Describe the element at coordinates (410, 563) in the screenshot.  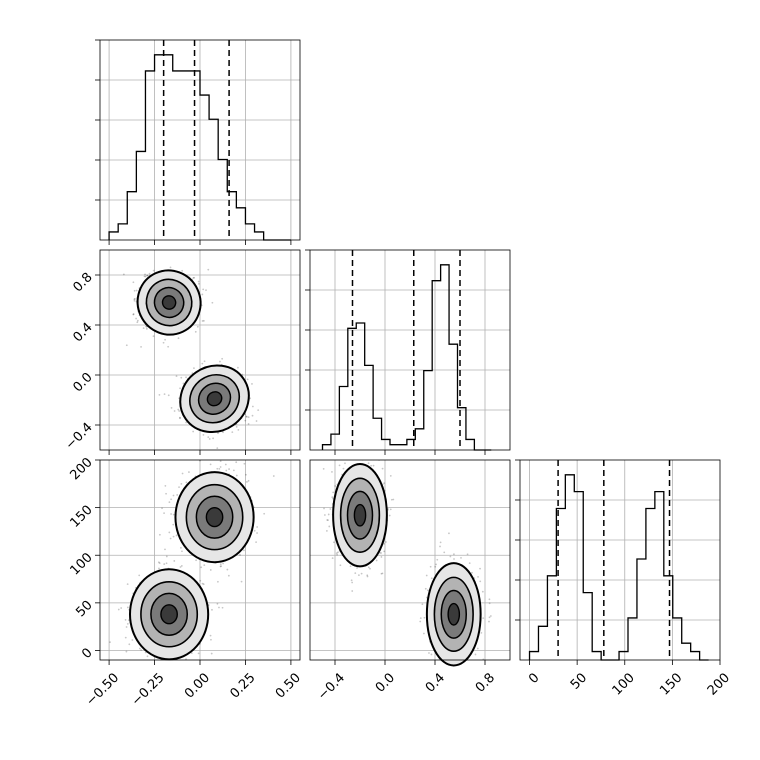
I see `scatter-x2-vs-x1` at that location.